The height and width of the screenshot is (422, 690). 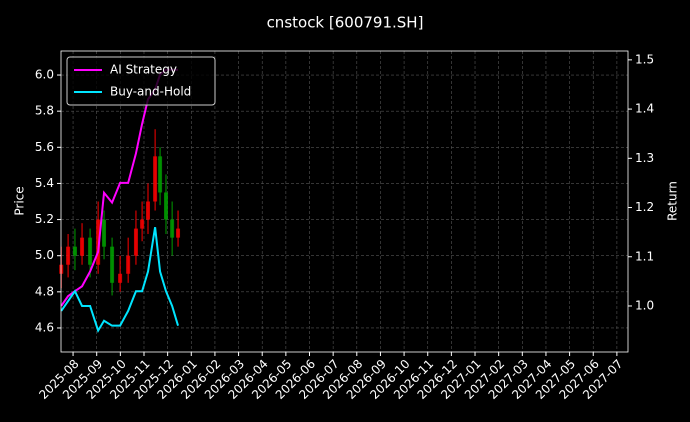 I want to click on y2-tick-label: 1.2, so click(x=644, y=207).